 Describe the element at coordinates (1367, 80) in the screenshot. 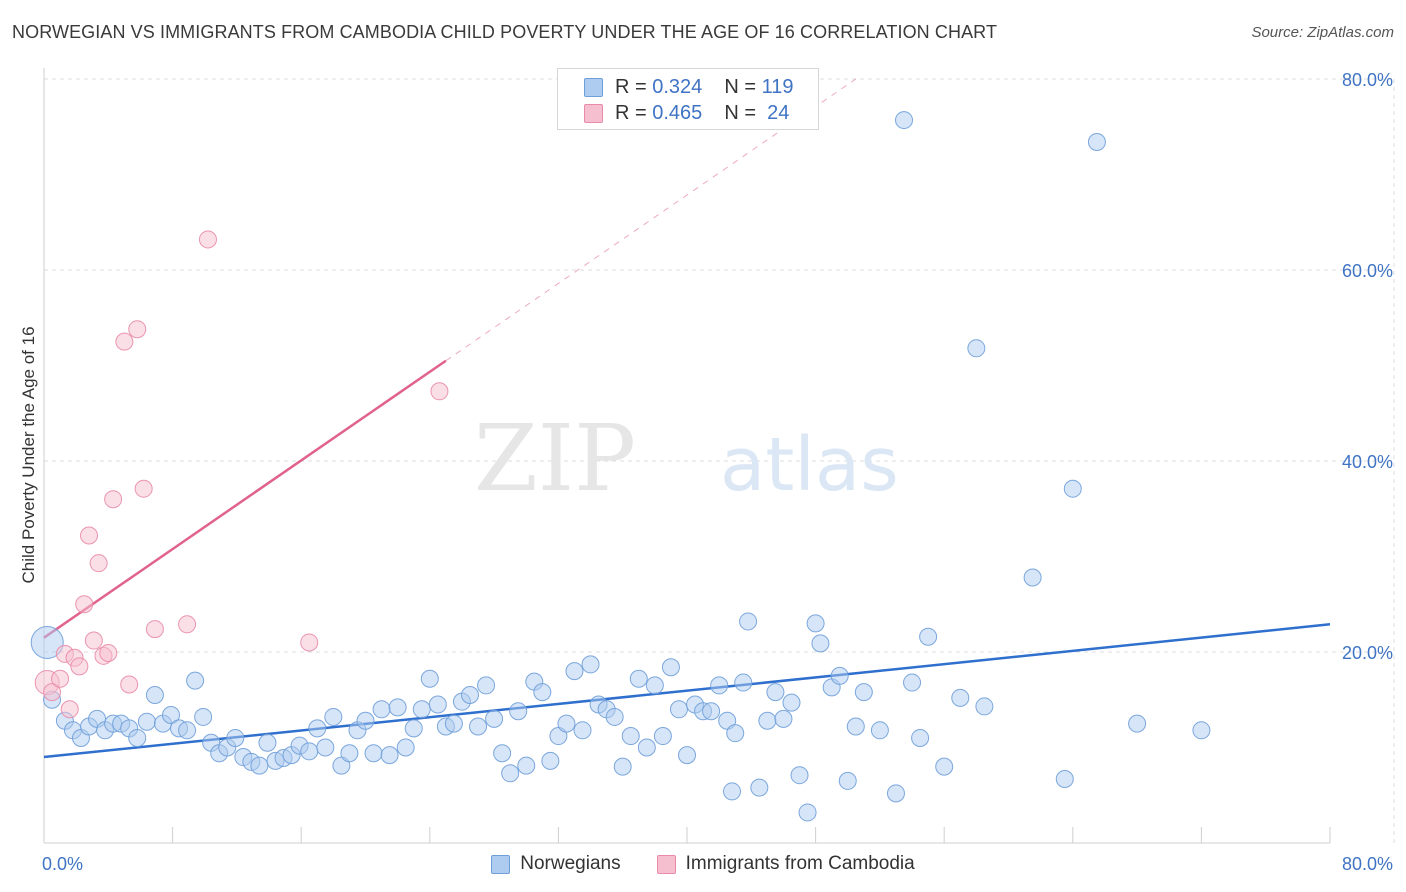

I see `y-tick-label-3: 80.0%` at that location.